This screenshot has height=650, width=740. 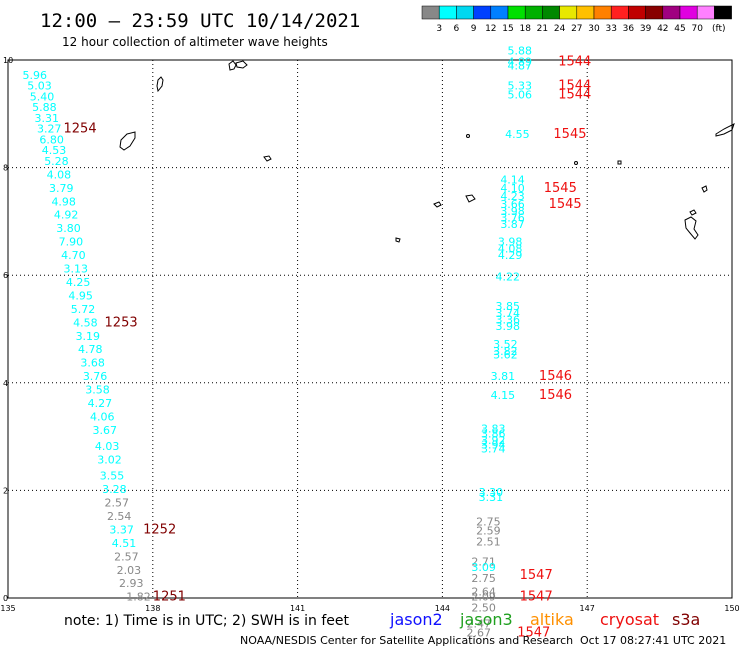 What do you see at coordinates (525, 29) in the screenshot?
I see `color-scale-label: 18` at bounding box center [525, 29].